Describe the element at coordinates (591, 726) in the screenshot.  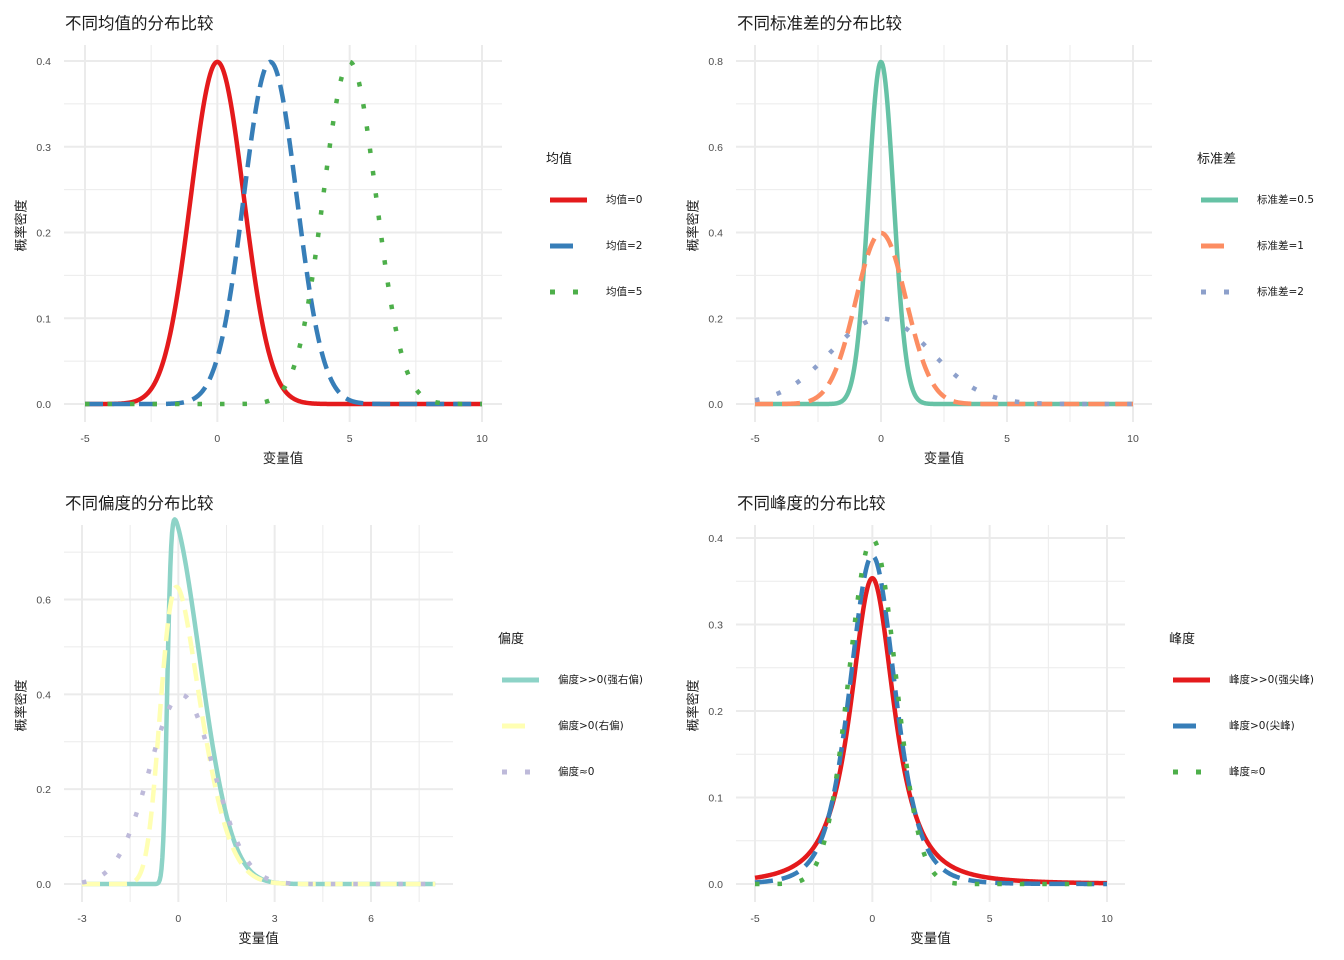
I see `legend-label: 偏度>0(右偏)` at that location.